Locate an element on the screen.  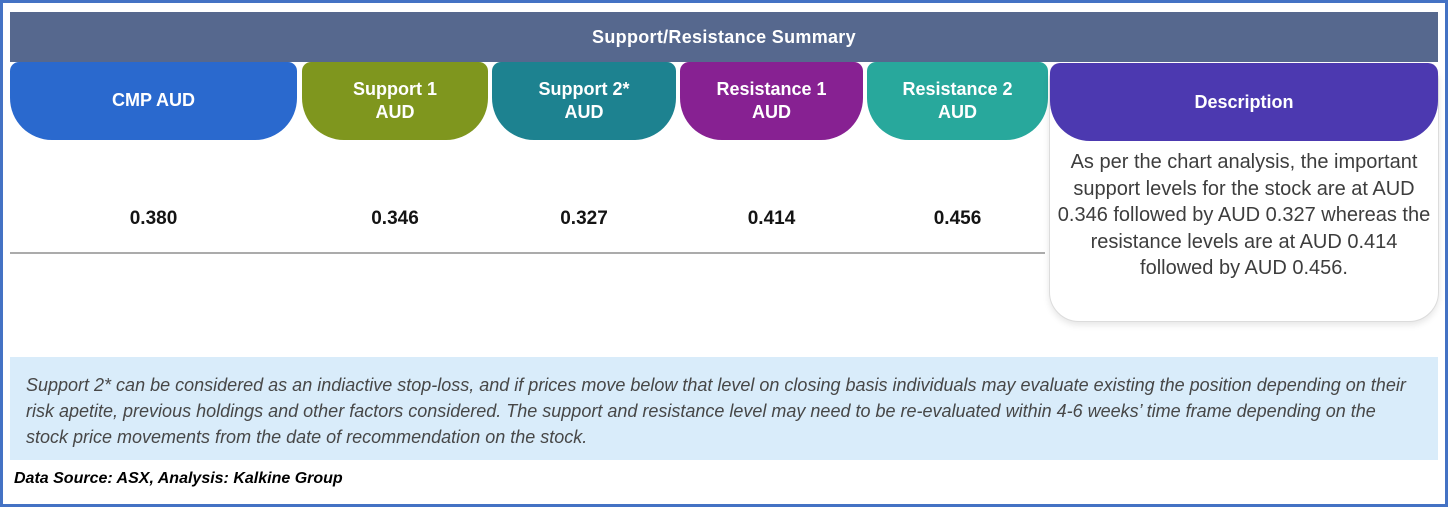
column-header-resistance-1-aud: Resistance 1 AUD is located at coordinates (771, 101).